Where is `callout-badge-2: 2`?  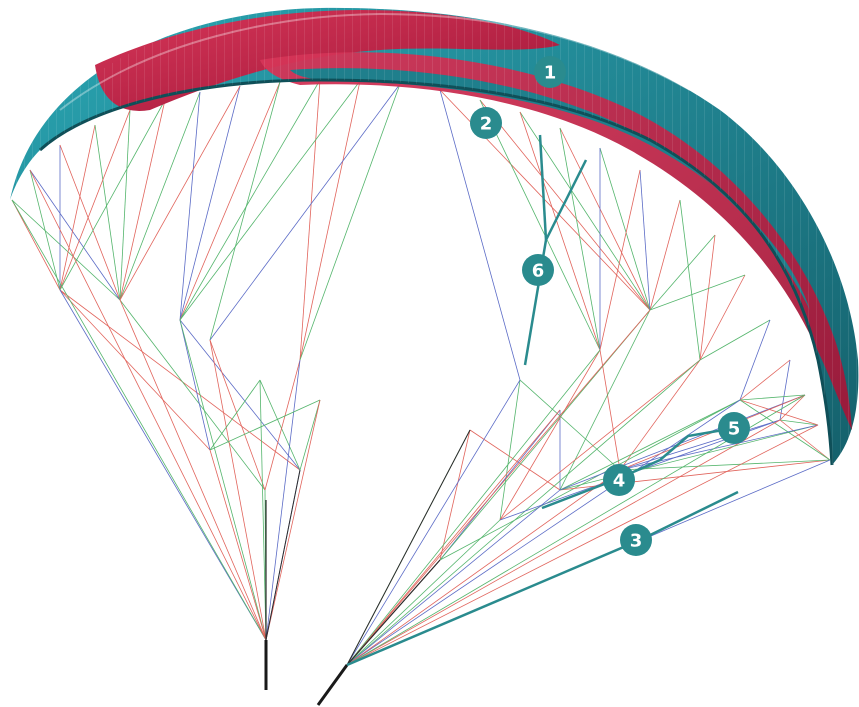
callout-badge-2: 2 is located at coordinates (486, 123).